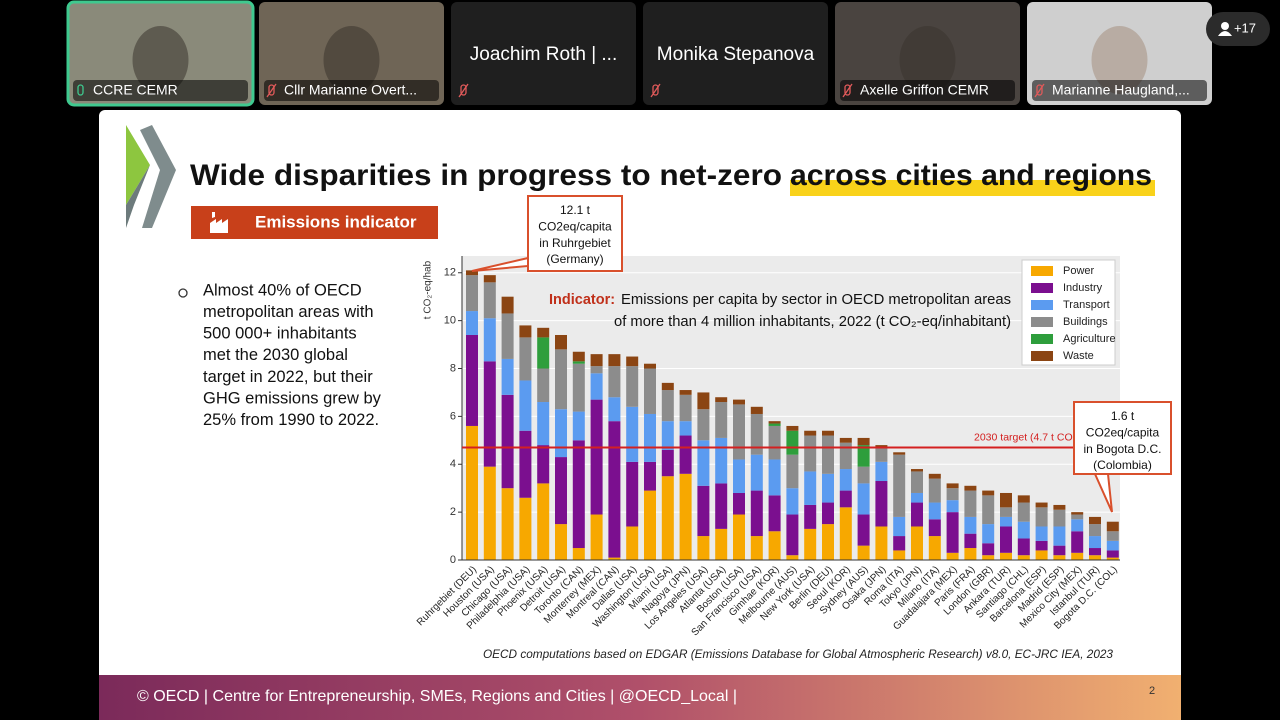  I want to click on callout-line: in Bogota D.C., so click(1122, 449).